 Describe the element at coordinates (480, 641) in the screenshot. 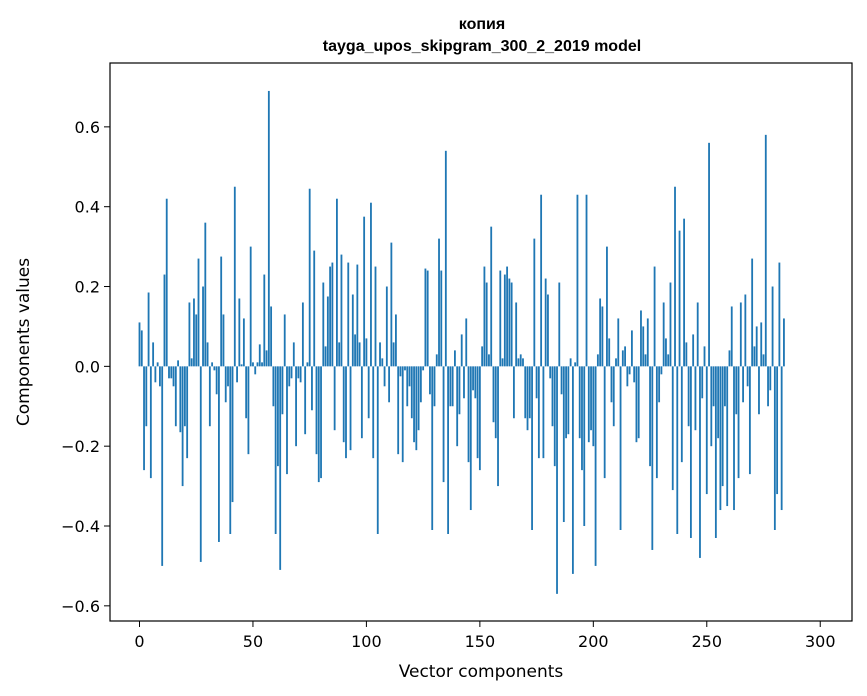

I see `x-tick-label-150: 150` at that location.